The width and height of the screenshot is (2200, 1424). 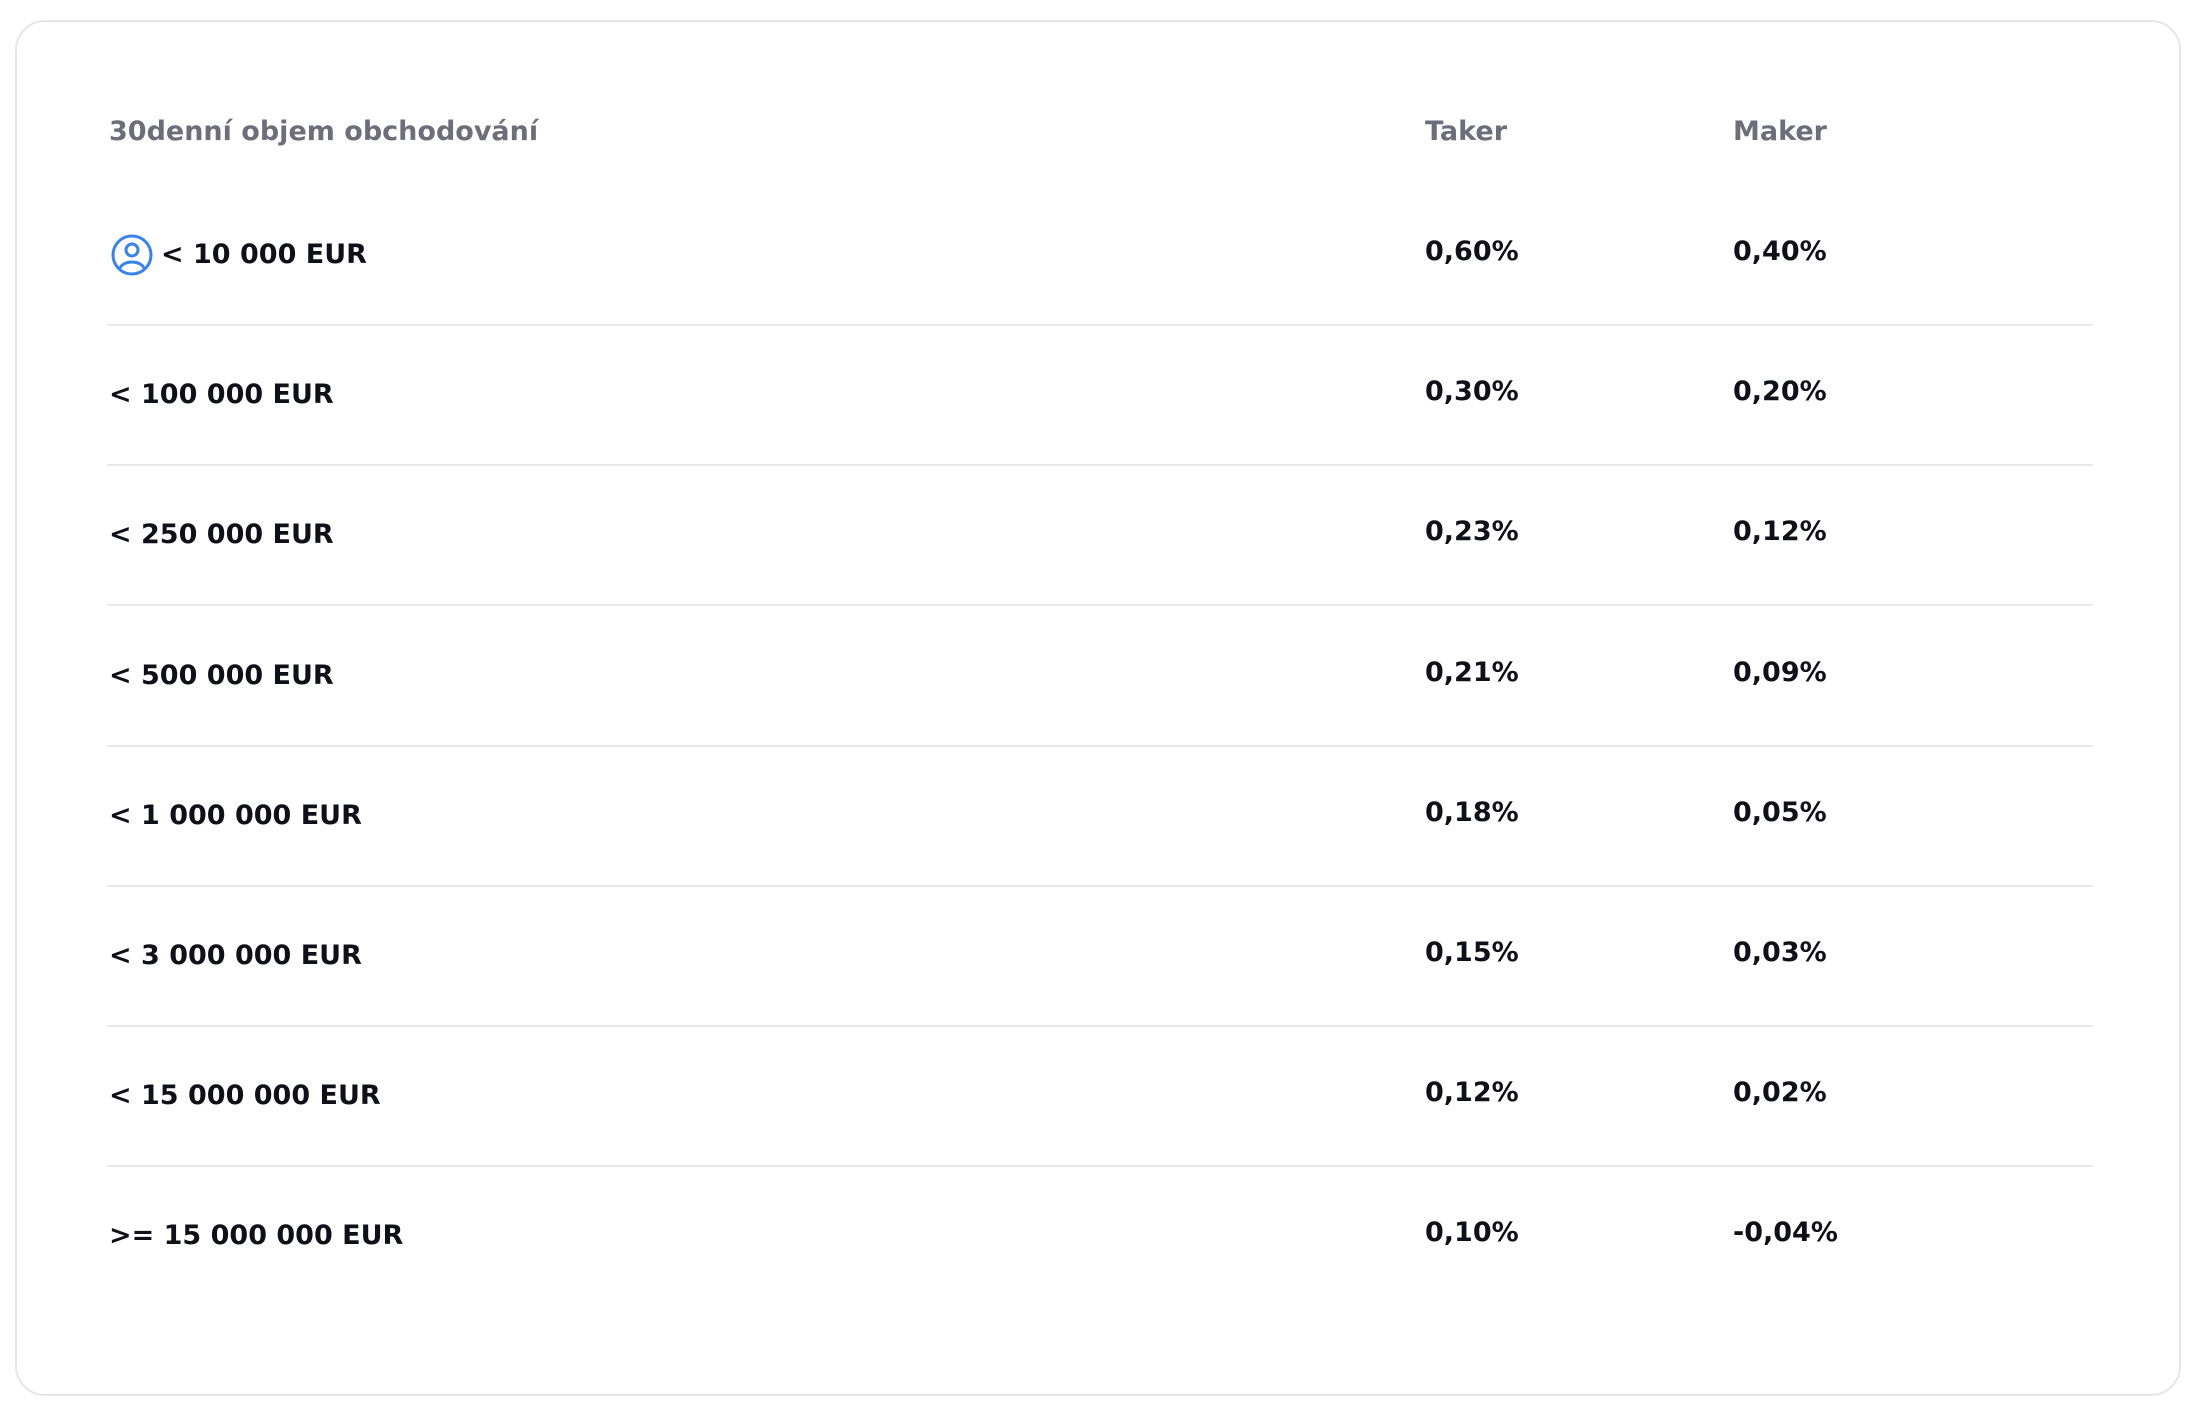 What do you see at coordinates (1472, 812) in the screenshot?
I see `taker-fee: 0,18%` at bounding box center [1472, 812].